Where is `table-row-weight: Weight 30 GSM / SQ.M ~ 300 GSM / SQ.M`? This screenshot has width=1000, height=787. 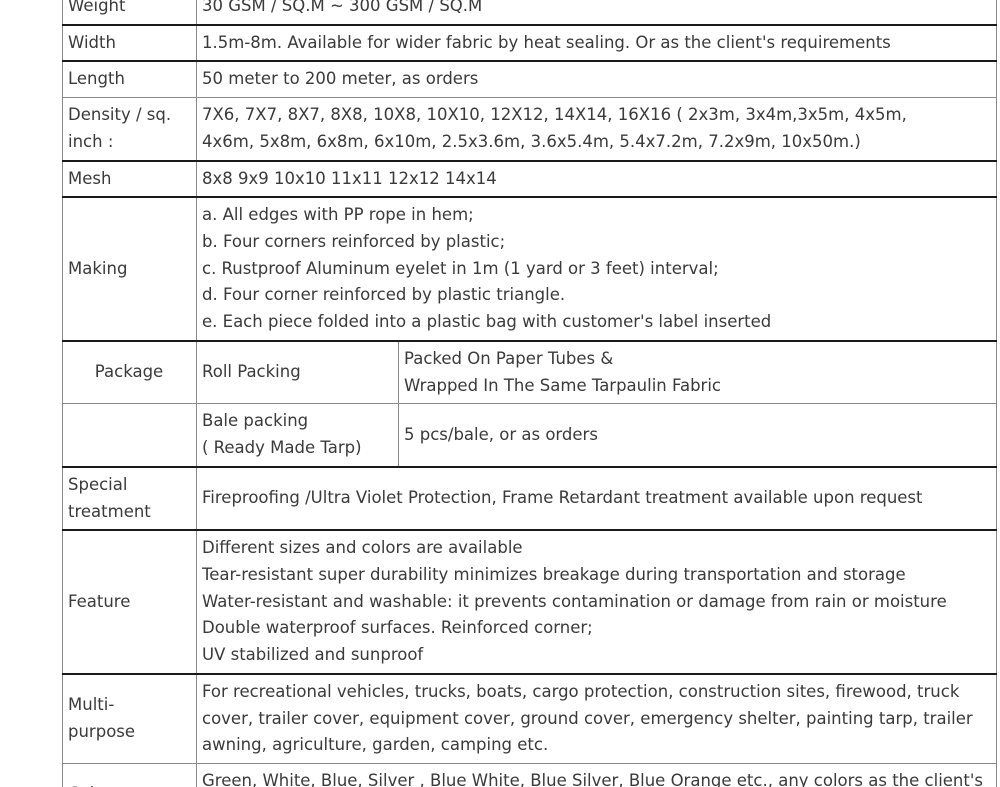
table-row-weight: Weight 30 GSM / SQ.M ~ 300 GSM / SQ.M is located at coordinates (529, 13).